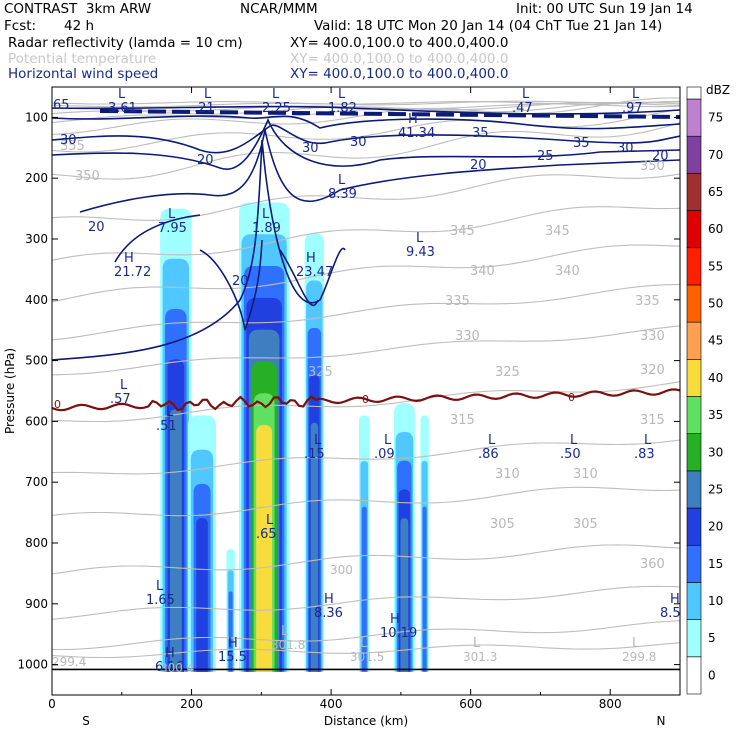 The height and width of the screenshot is (740, 740). What do you see at coordinates (125, 43) in the screenshot?
I see `field-name-reflectivity: Radar reflectivity (lamda = 10 cm)` at bounding box center [125, 43].